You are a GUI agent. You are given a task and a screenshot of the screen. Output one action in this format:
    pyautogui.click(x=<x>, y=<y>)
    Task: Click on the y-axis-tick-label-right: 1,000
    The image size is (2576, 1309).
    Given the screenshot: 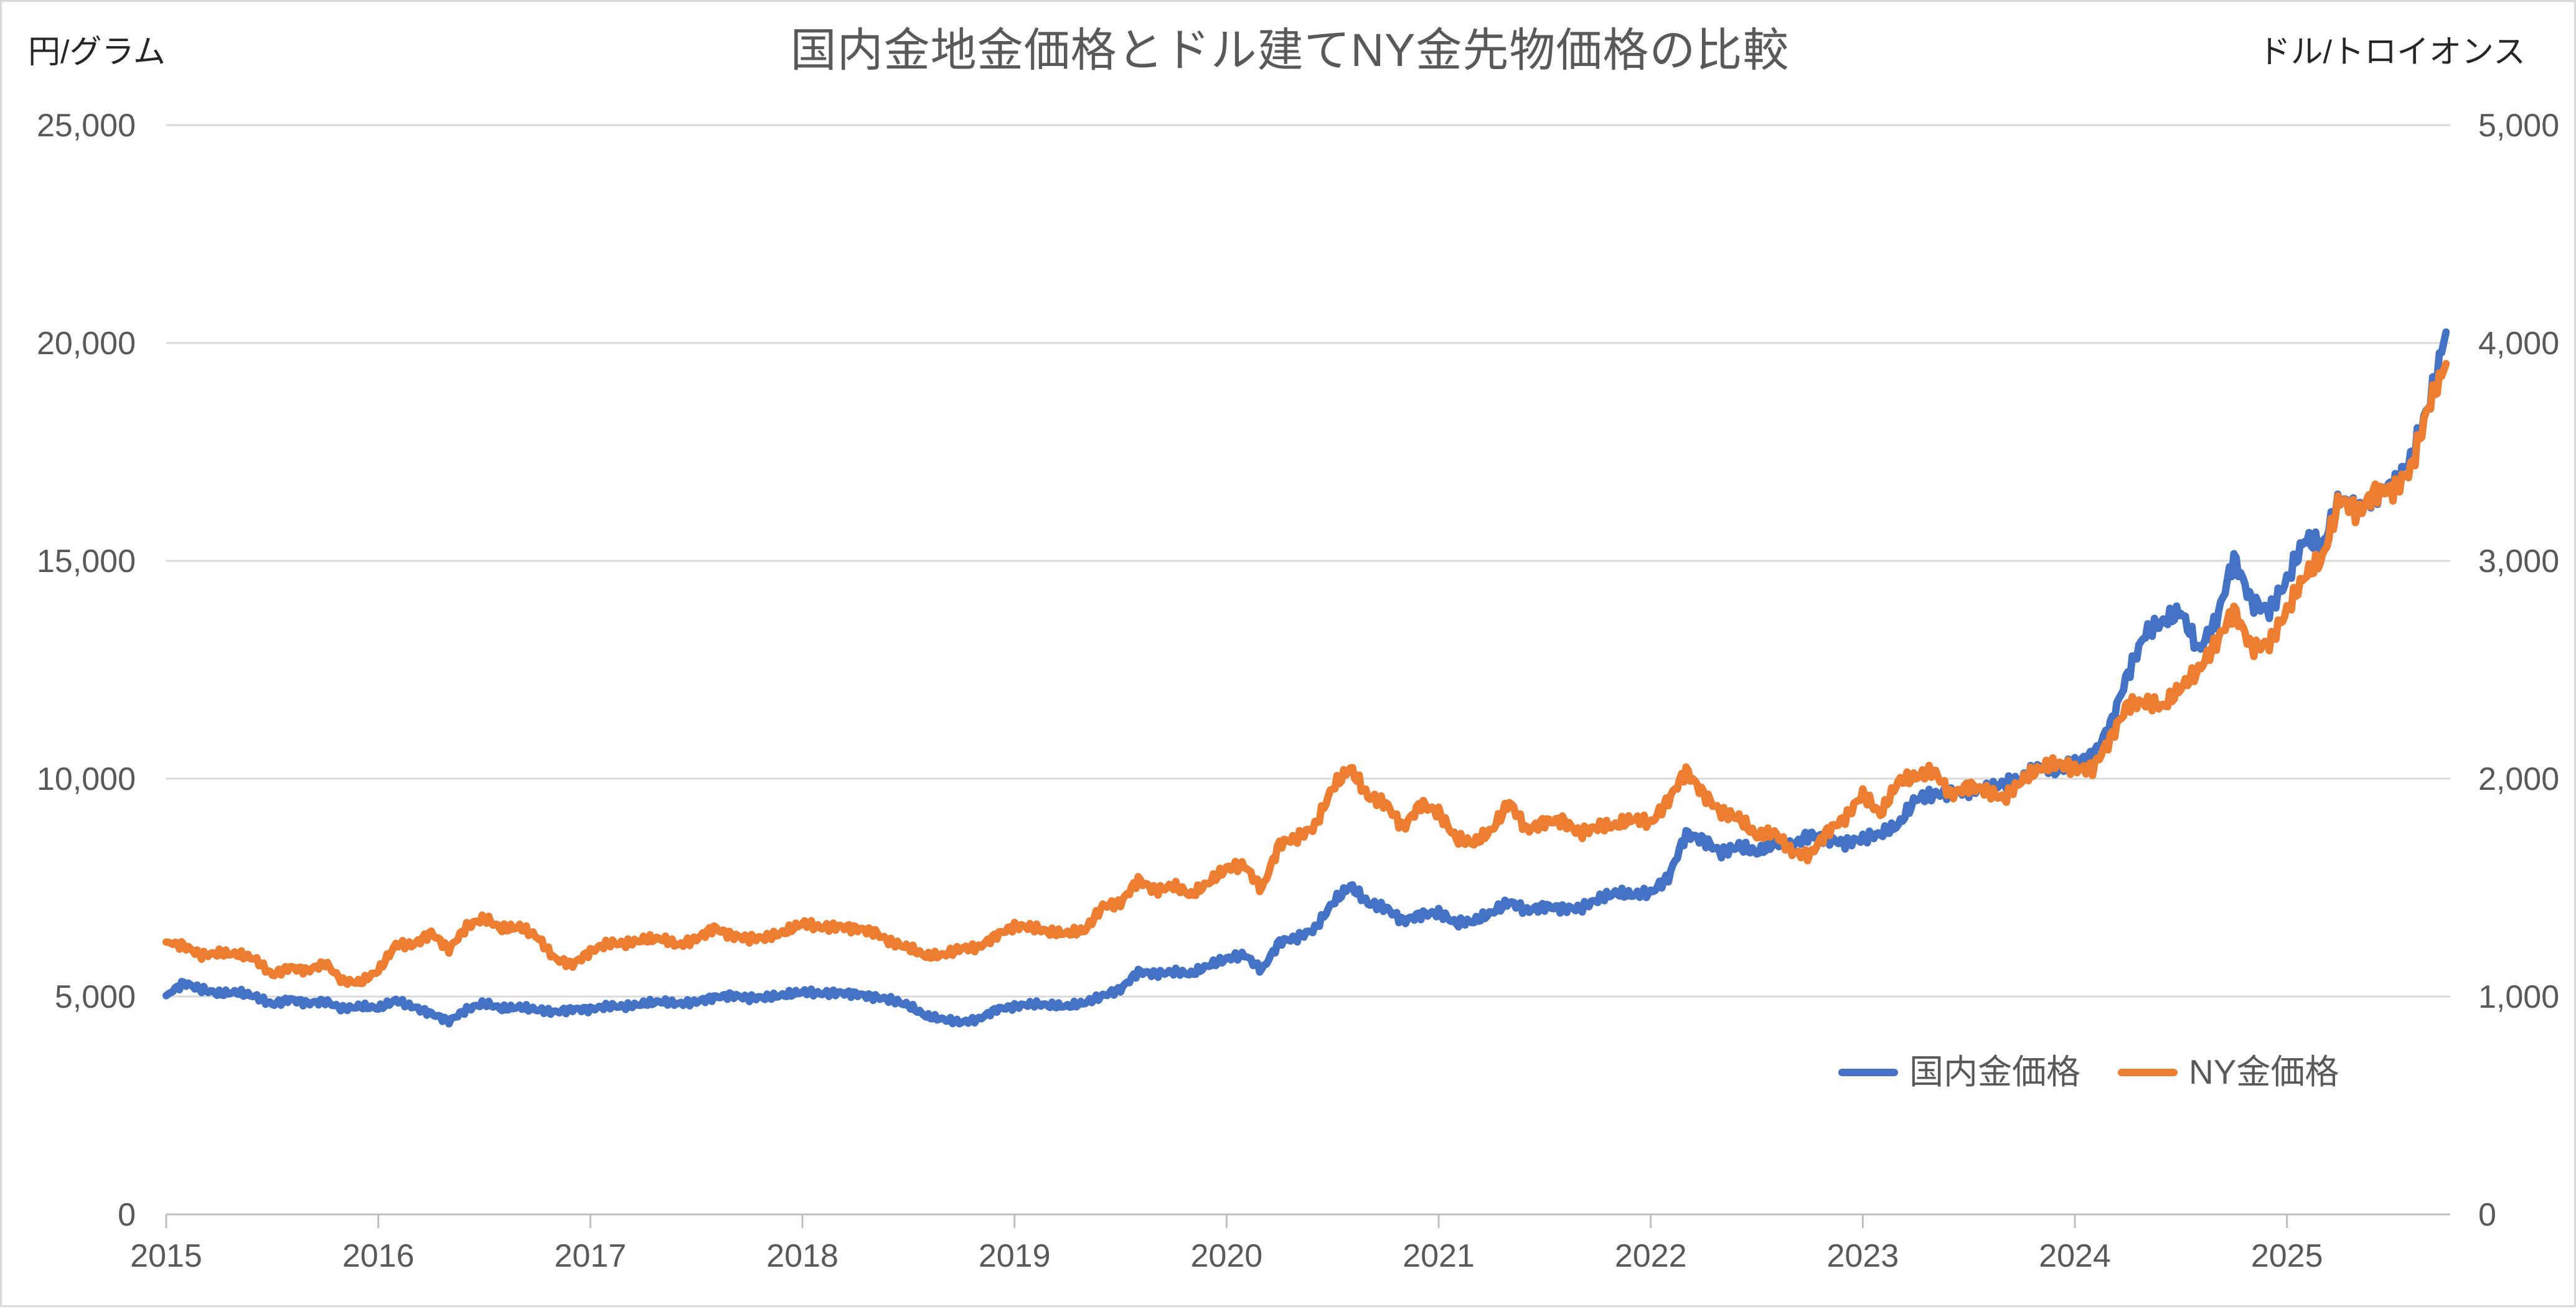 What is the action you would take?
    pyautogui.click(x=2518, y=997)
    